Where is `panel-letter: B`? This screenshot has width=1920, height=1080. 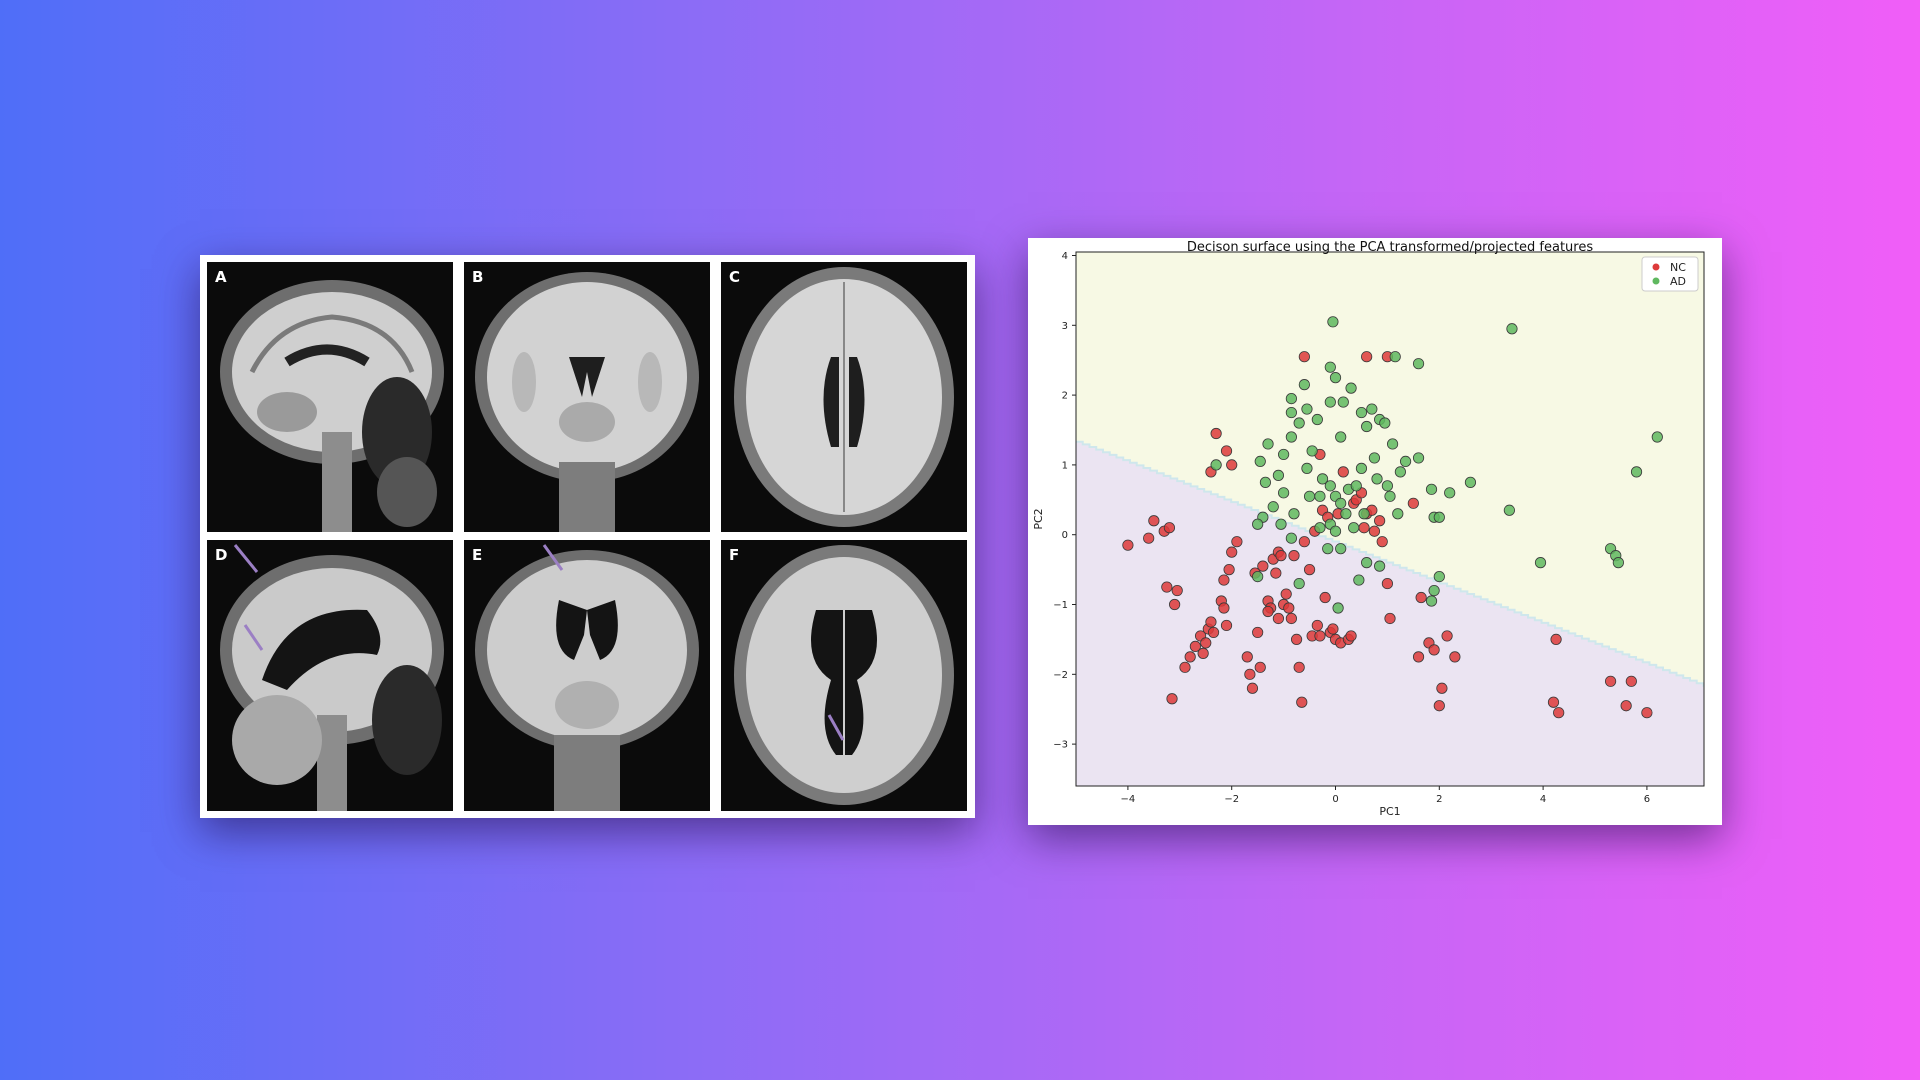
panel-letter: B is located at coordinates (478, 277).